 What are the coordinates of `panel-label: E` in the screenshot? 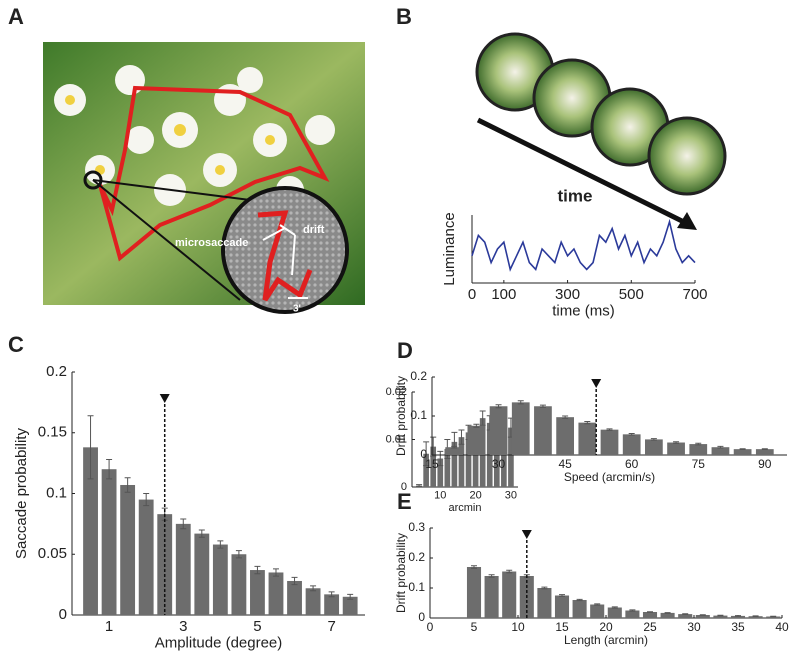 It's located at (404, 501).